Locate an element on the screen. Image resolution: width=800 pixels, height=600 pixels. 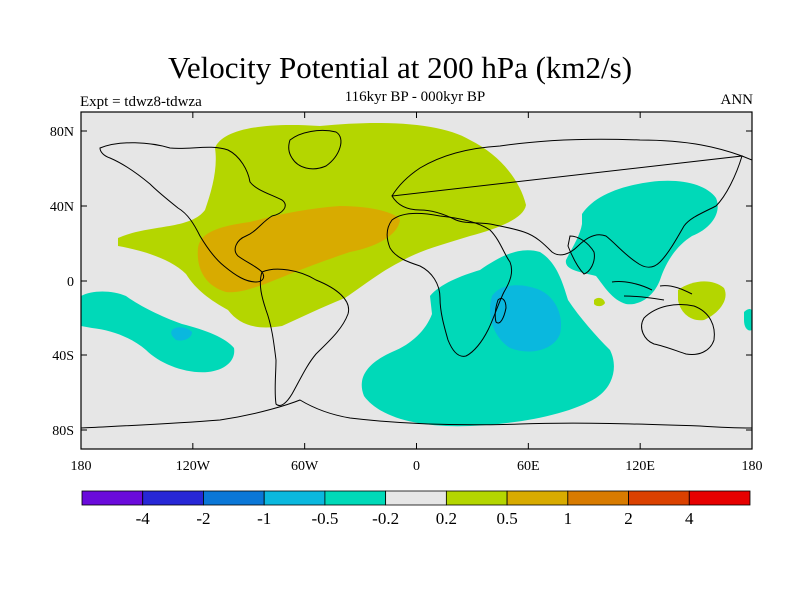
colorbar-label: -2 is located at coordinates (203, 518).